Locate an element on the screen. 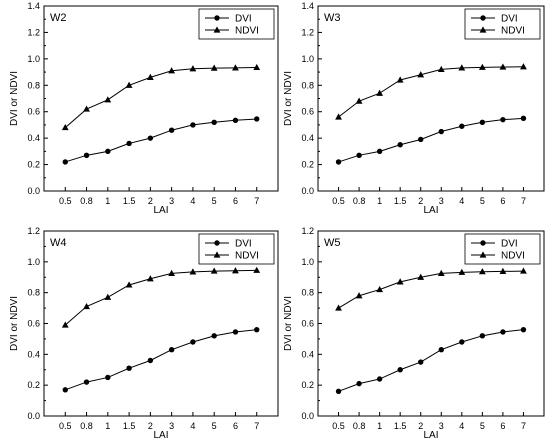  legend-marker-dvi is located at coordinates (217, 243).